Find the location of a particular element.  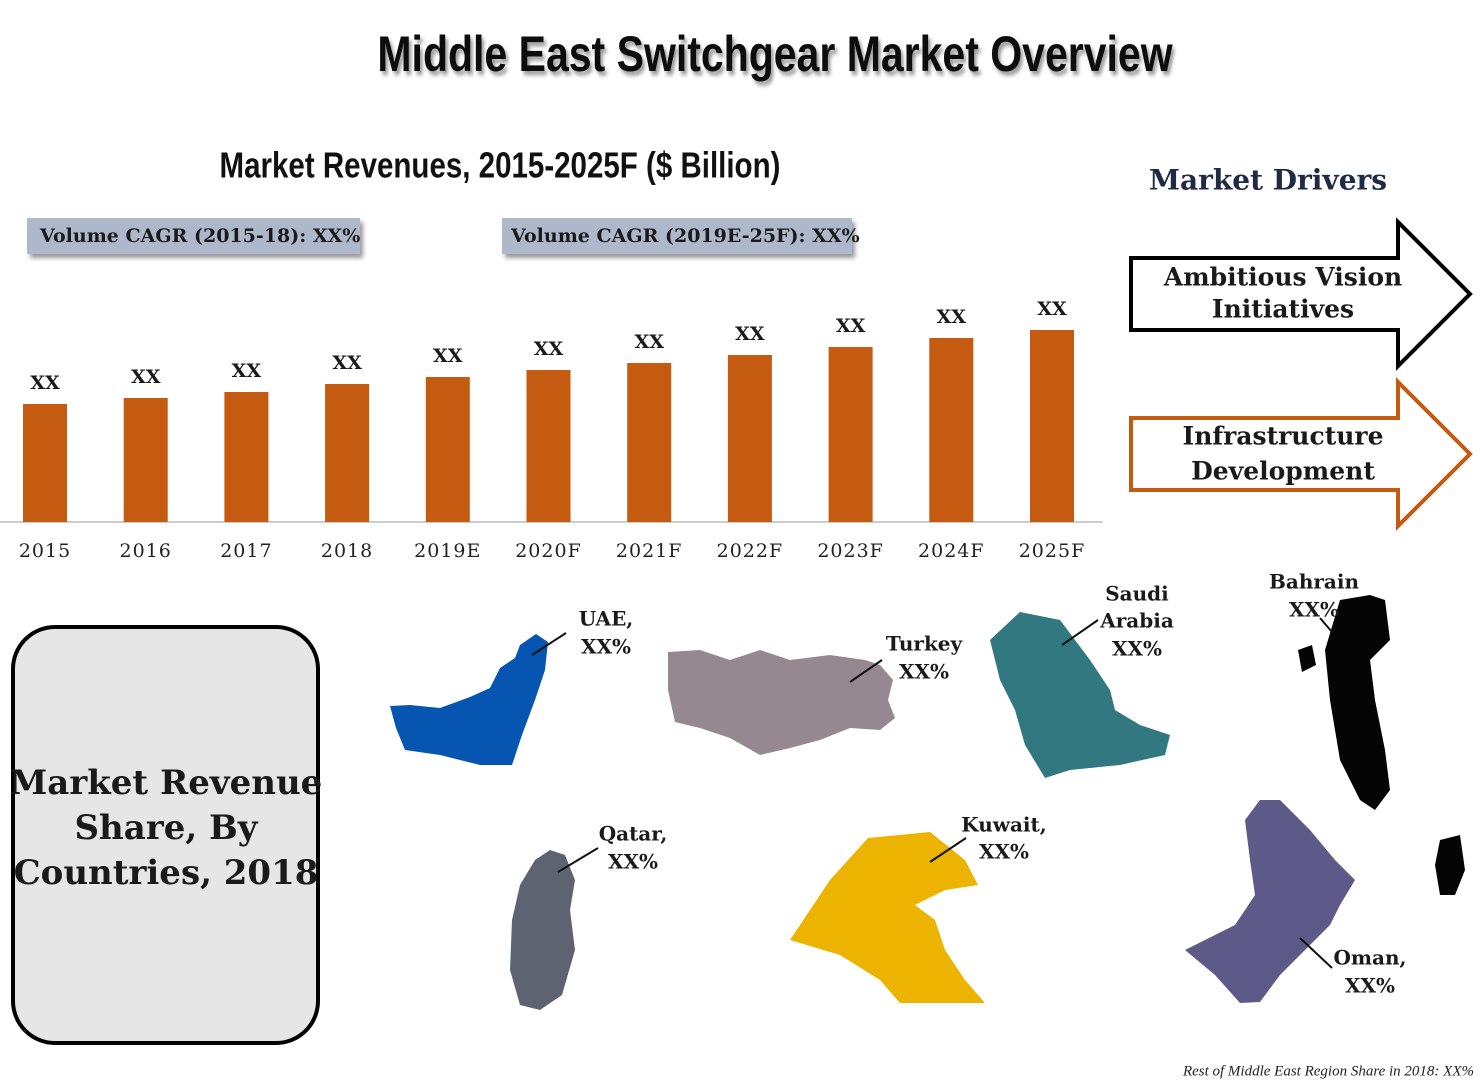

x-tick-label: 2020F is located at coordinates (548, 551).